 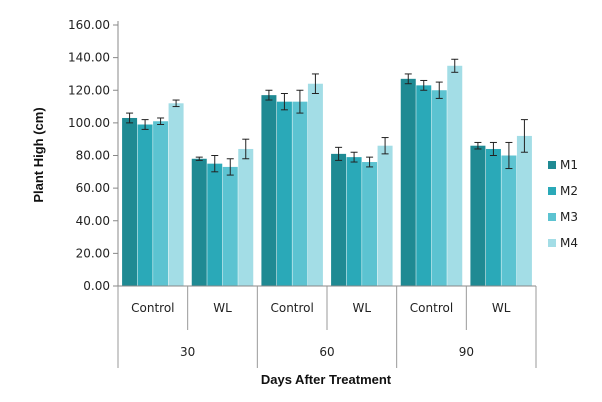 I want to click on x-group-label: 30, so click(x=187, y=352).